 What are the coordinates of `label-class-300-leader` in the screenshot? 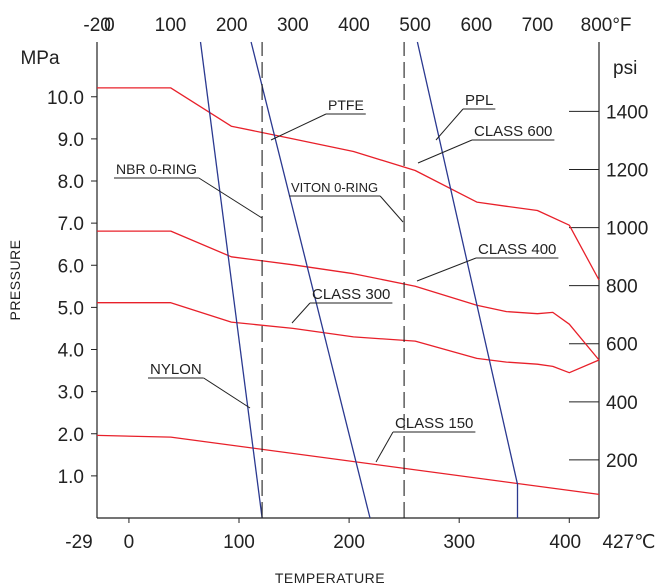 It's located at (301, 313).